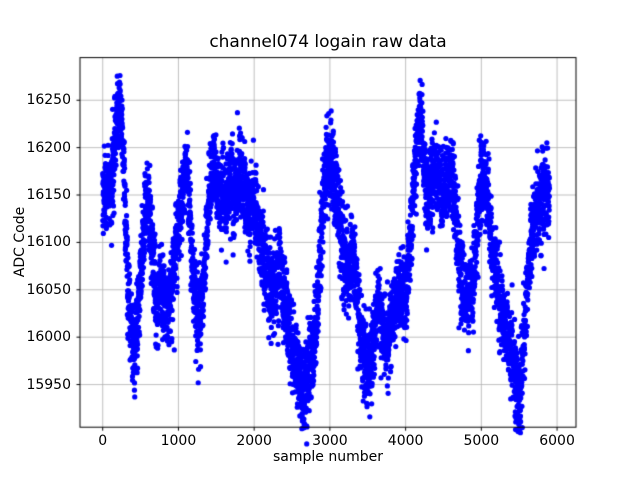  What do you see at coordinates (328, 457) in the screenshot?
I see `x-axis-label: sample number` at bounding box center [328, 457].